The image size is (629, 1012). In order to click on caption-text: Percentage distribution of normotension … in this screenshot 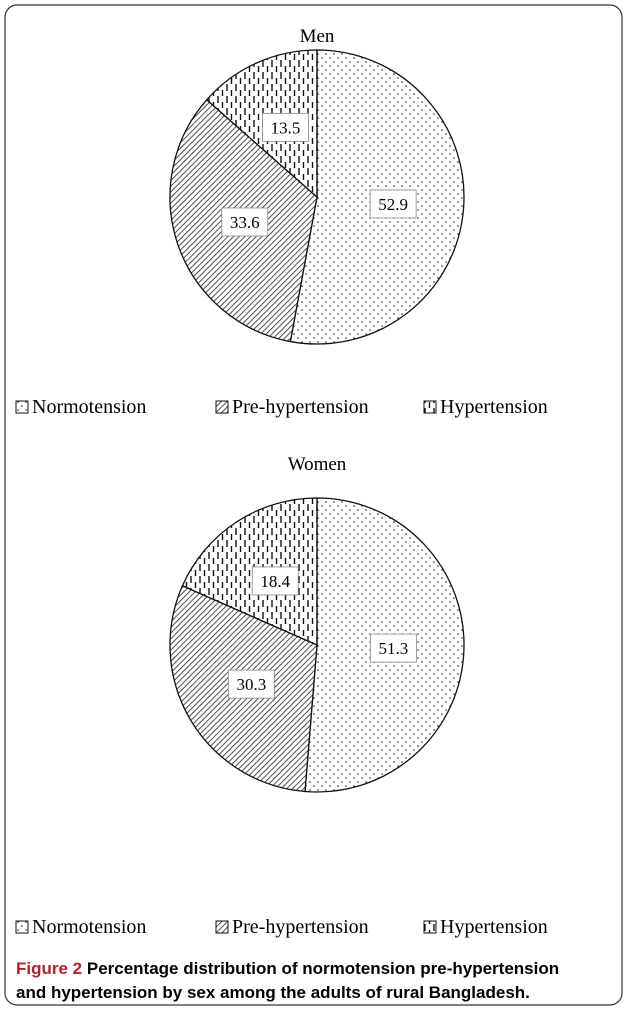, I will do `click(323, 968)`.